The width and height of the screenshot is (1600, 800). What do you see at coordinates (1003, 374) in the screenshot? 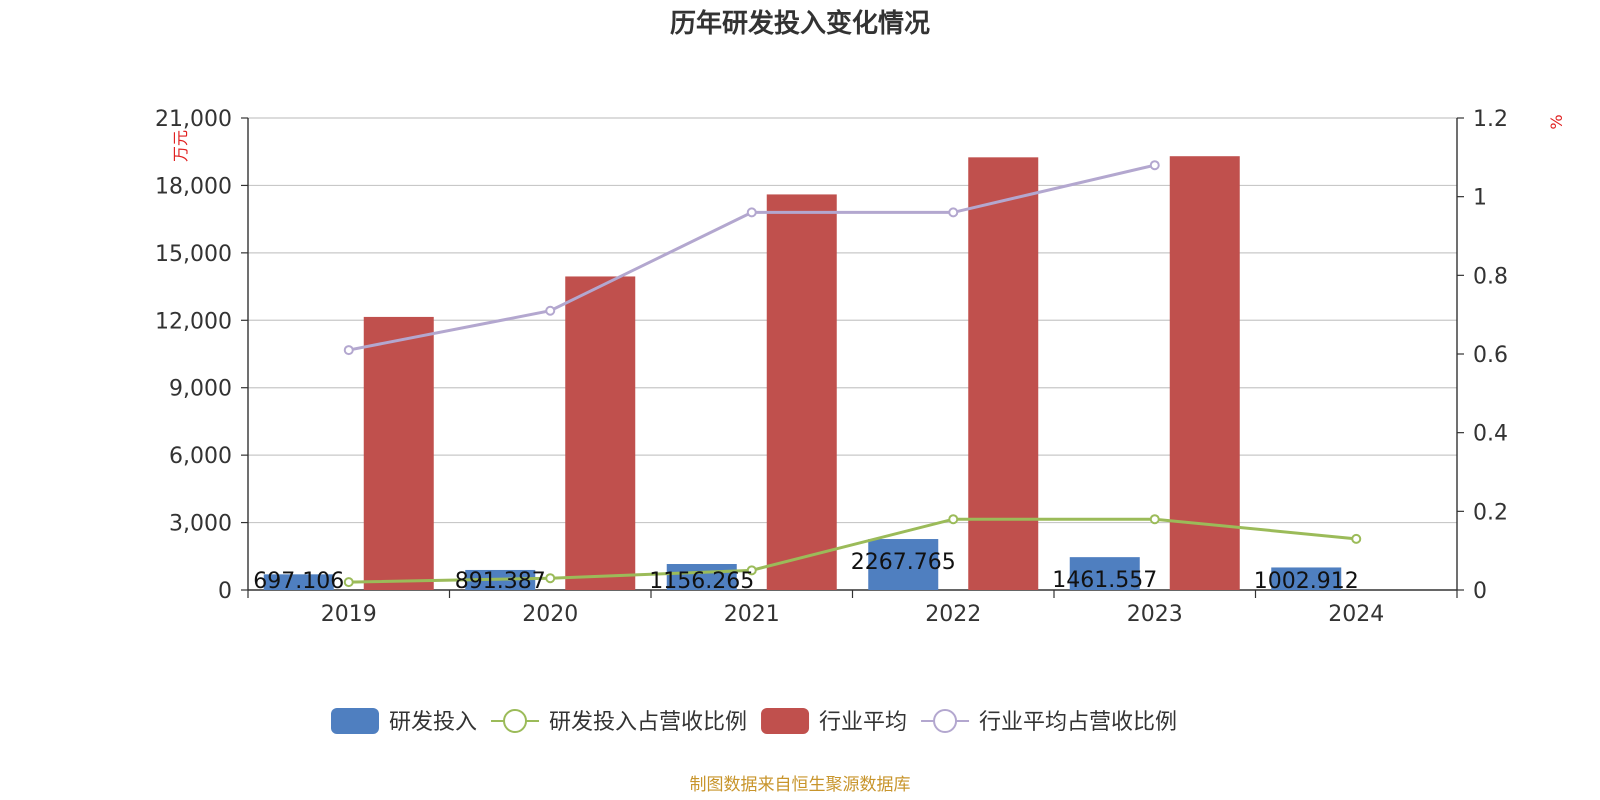
I see `bar-industry-2022` at bounding box center [1003, 374].